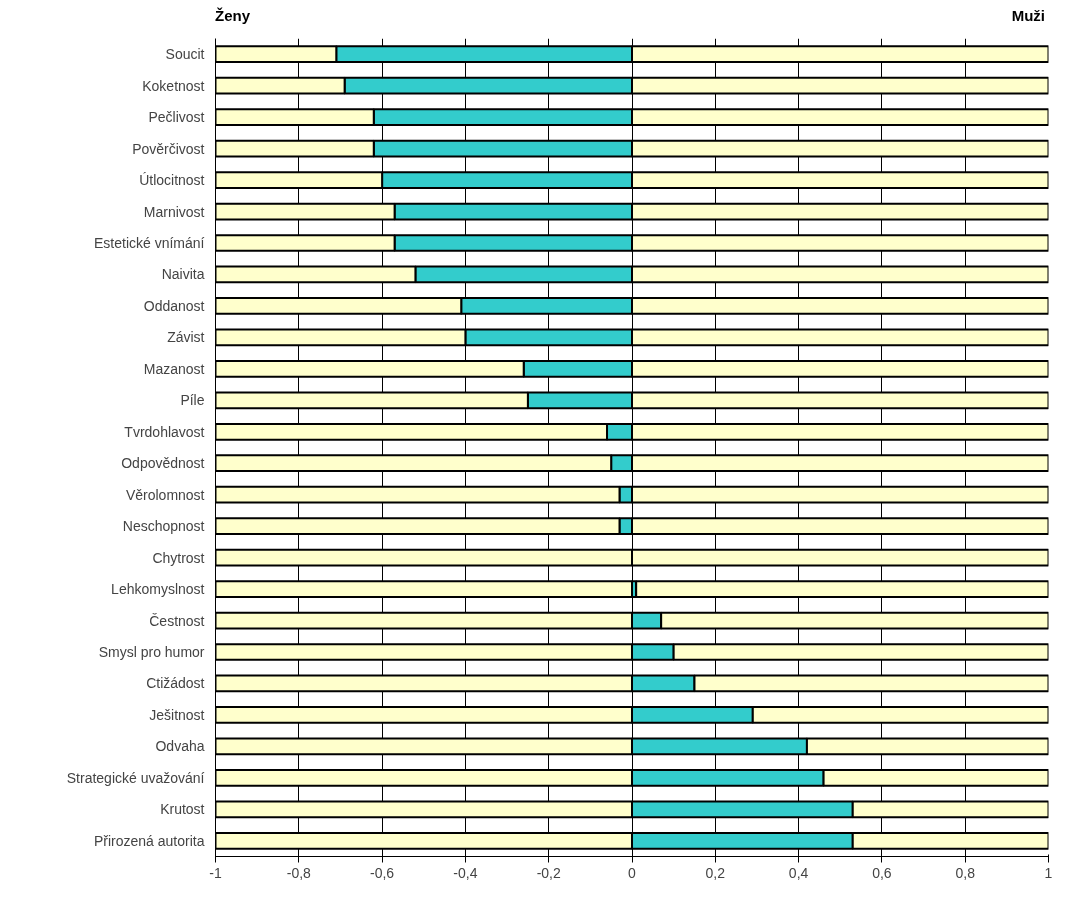 This screenshot has width=1077, height=899. I want to click on x-tick-label: 1, so click(1048, 872).